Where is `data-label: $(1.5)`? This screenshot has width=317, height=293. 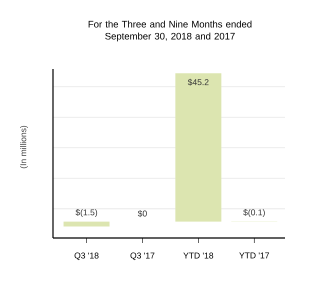 data-label: $(1.5) is located at coordinates (87, 213).